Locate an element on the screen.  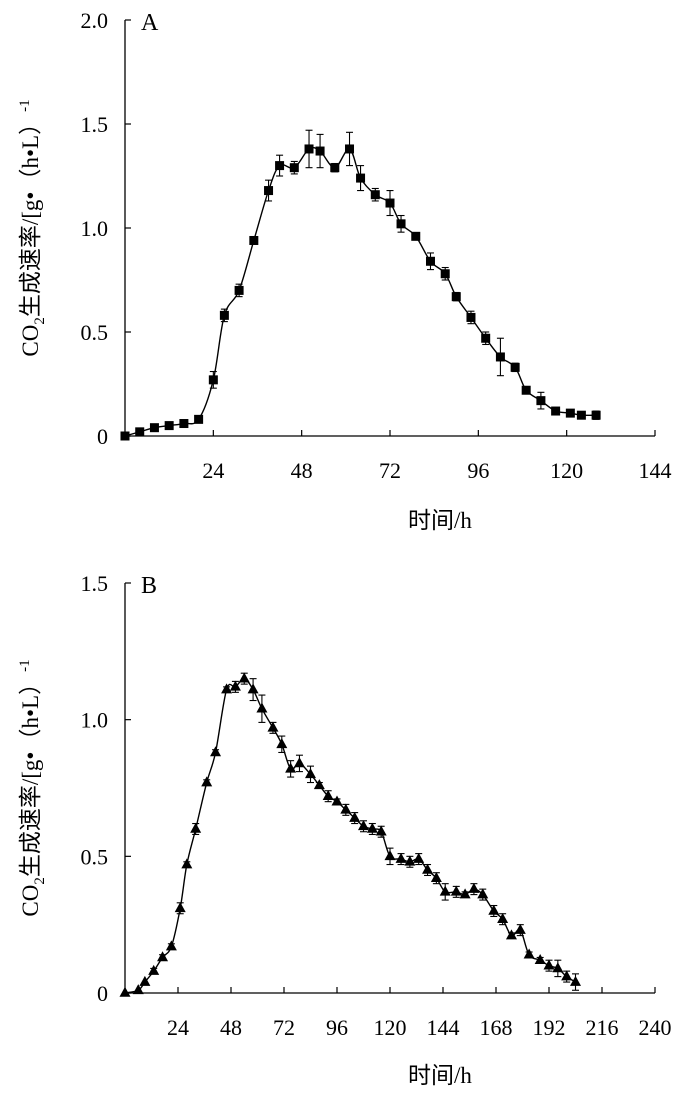
x-tick-label: 216 is located at coordinates (602, 1027).